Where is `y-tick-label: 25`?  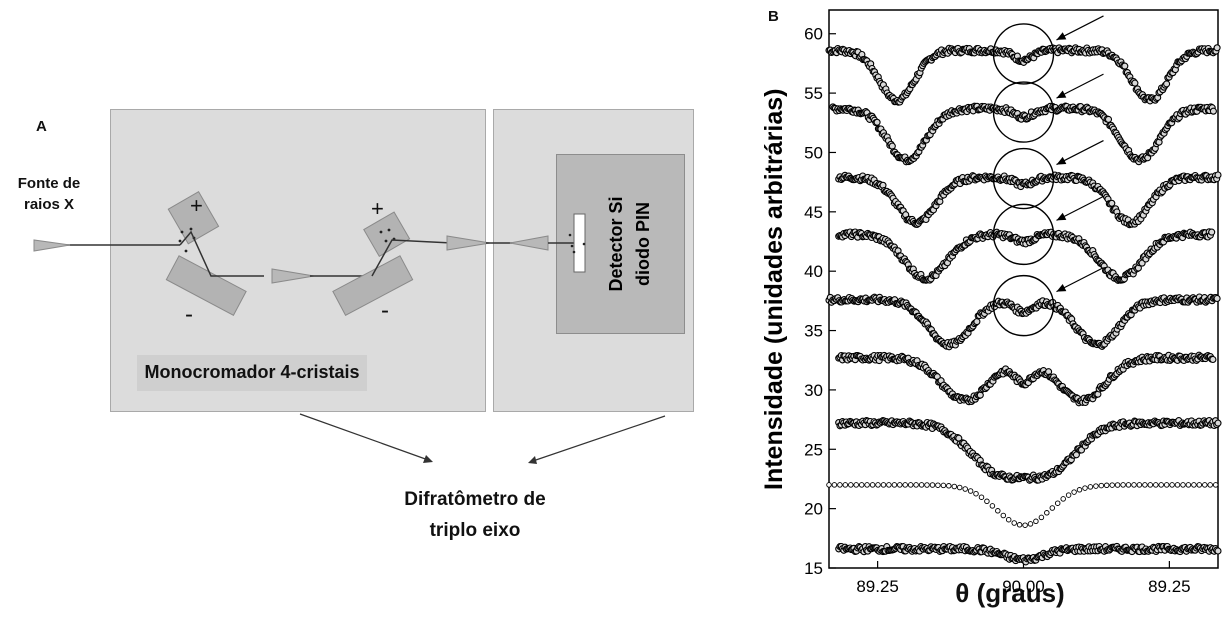
y-tick-label: 25 is located at coordinates (813, 449).